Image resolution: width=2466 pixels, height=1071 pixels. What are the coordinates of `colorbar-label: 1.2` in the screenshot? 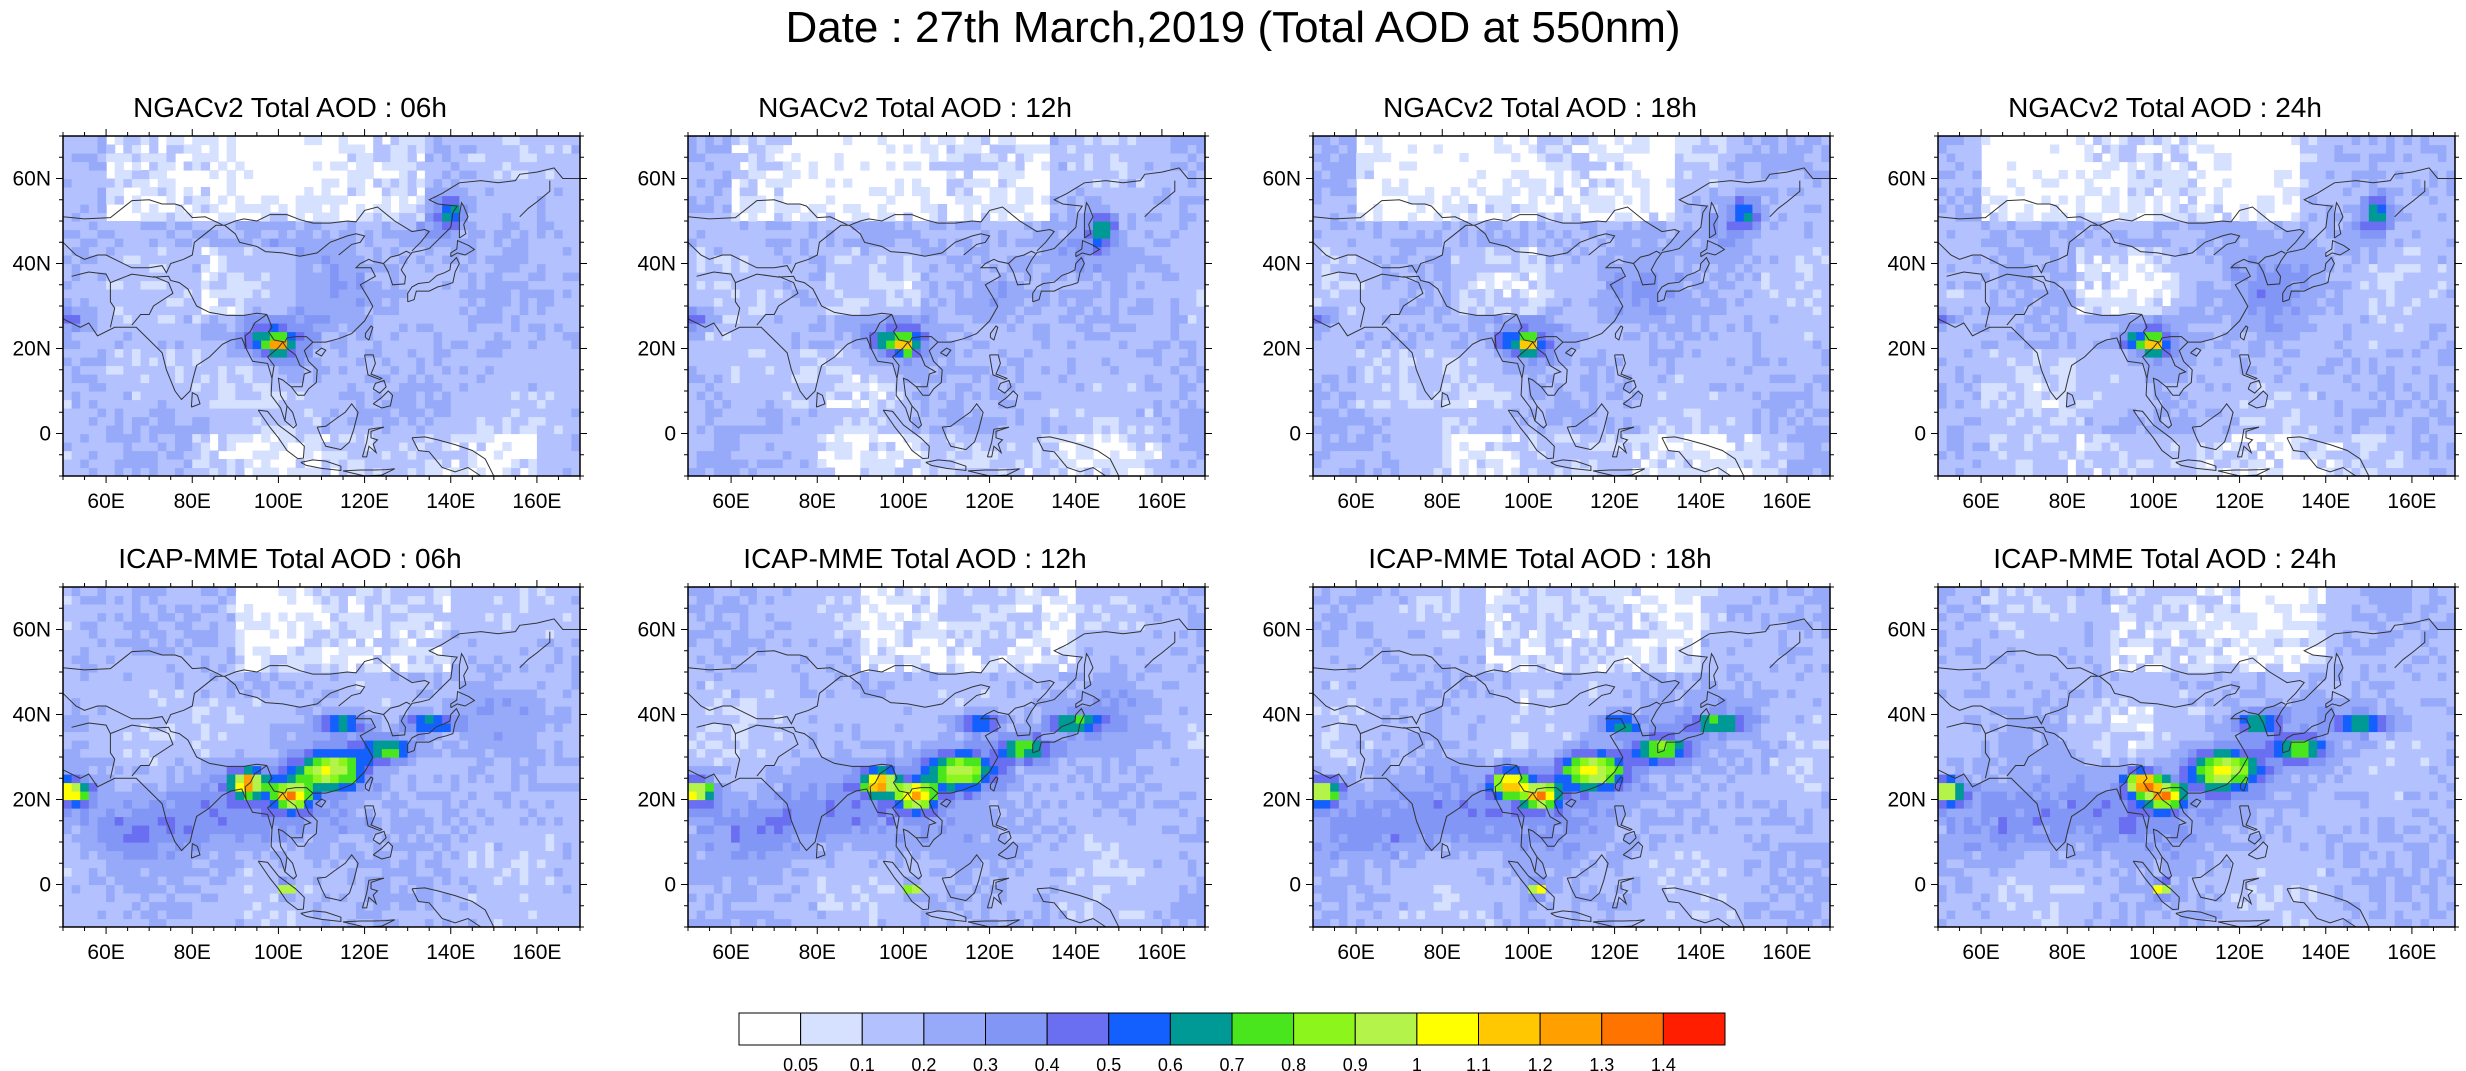 It's located at (1540, 1063).